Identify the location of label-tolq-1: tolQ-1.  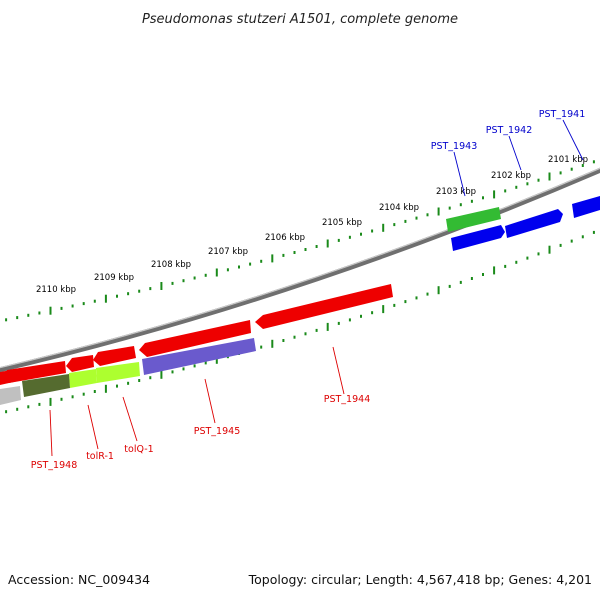
(138, 449).